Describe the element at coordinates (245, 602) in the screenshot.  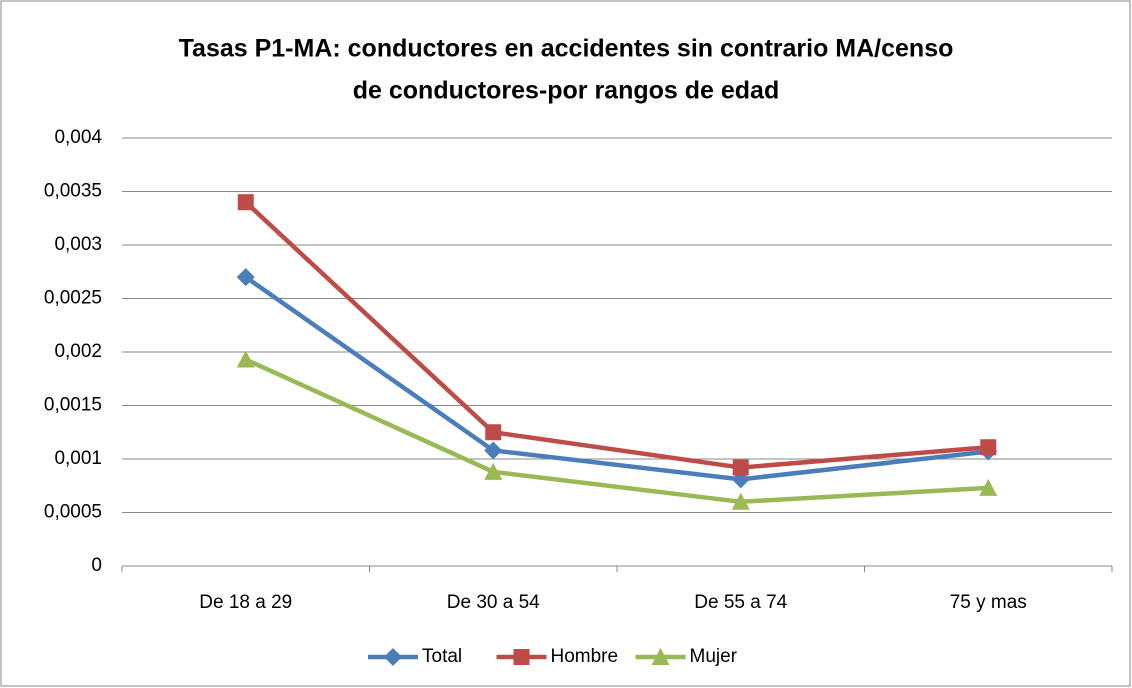
I see `x-tick-label: De 18 a 29` at that location.